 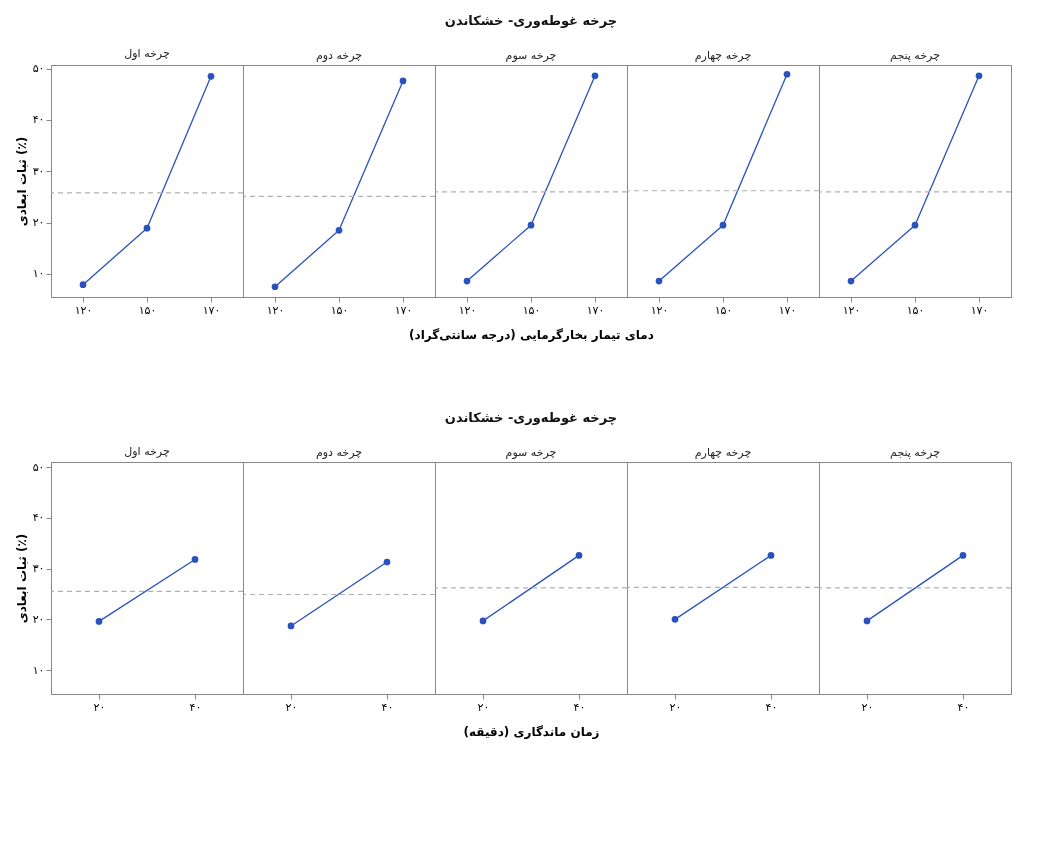 I want to click on x-axis-title: زمان ماندگاری (دقیقه), so click(x=531, y=731).